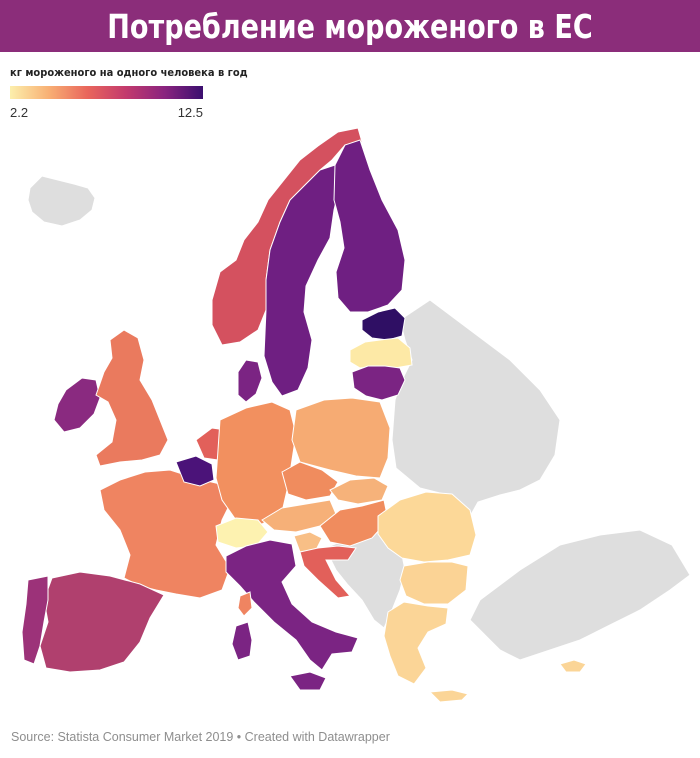 This screenshot has width=700, height=758. I want to click on legend-max-label: 12.5, so click(190, 112).